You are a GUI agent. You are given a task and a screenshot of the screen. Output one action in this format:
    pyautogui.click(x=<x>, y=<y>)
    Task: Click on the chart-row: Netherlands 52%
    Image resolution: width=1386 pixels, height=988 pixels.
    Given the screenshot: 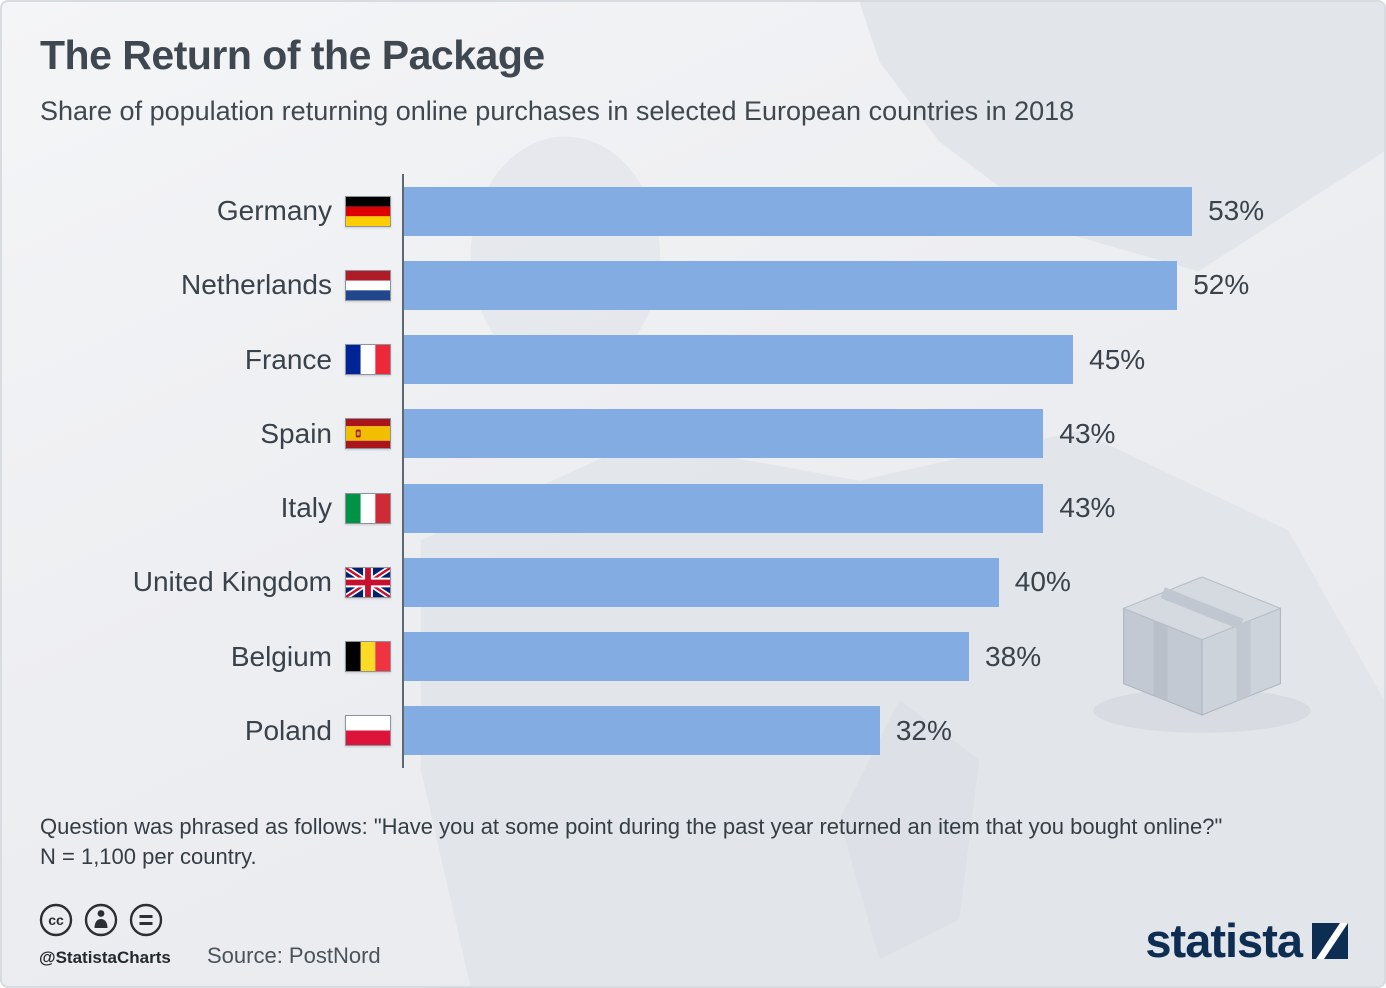 What is the action you would take?
    pyautogui.click(x=693, y=285)
    